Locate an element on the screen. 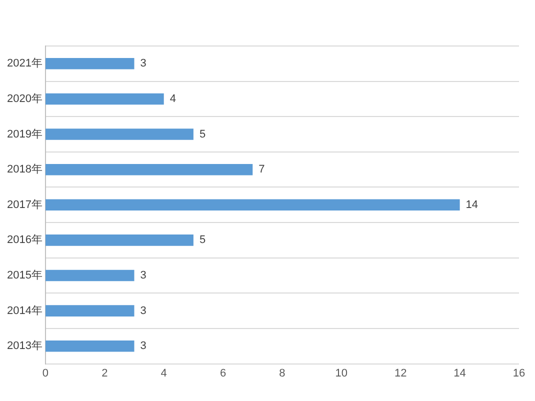  y-tick-label: 2014年 is located at coordinates (24, 310).